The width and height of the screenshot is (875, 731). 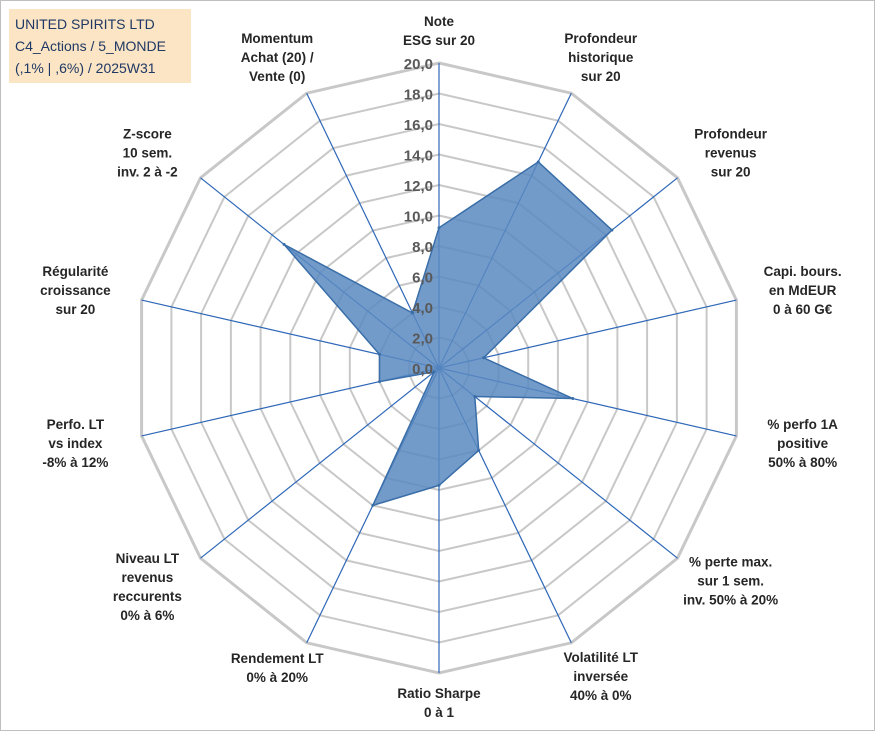 What do you see at coordinates (147, 171) in the screenshot?
I see `axis-label-line: inv. 2 à -2` at bounding box center [147, 171].